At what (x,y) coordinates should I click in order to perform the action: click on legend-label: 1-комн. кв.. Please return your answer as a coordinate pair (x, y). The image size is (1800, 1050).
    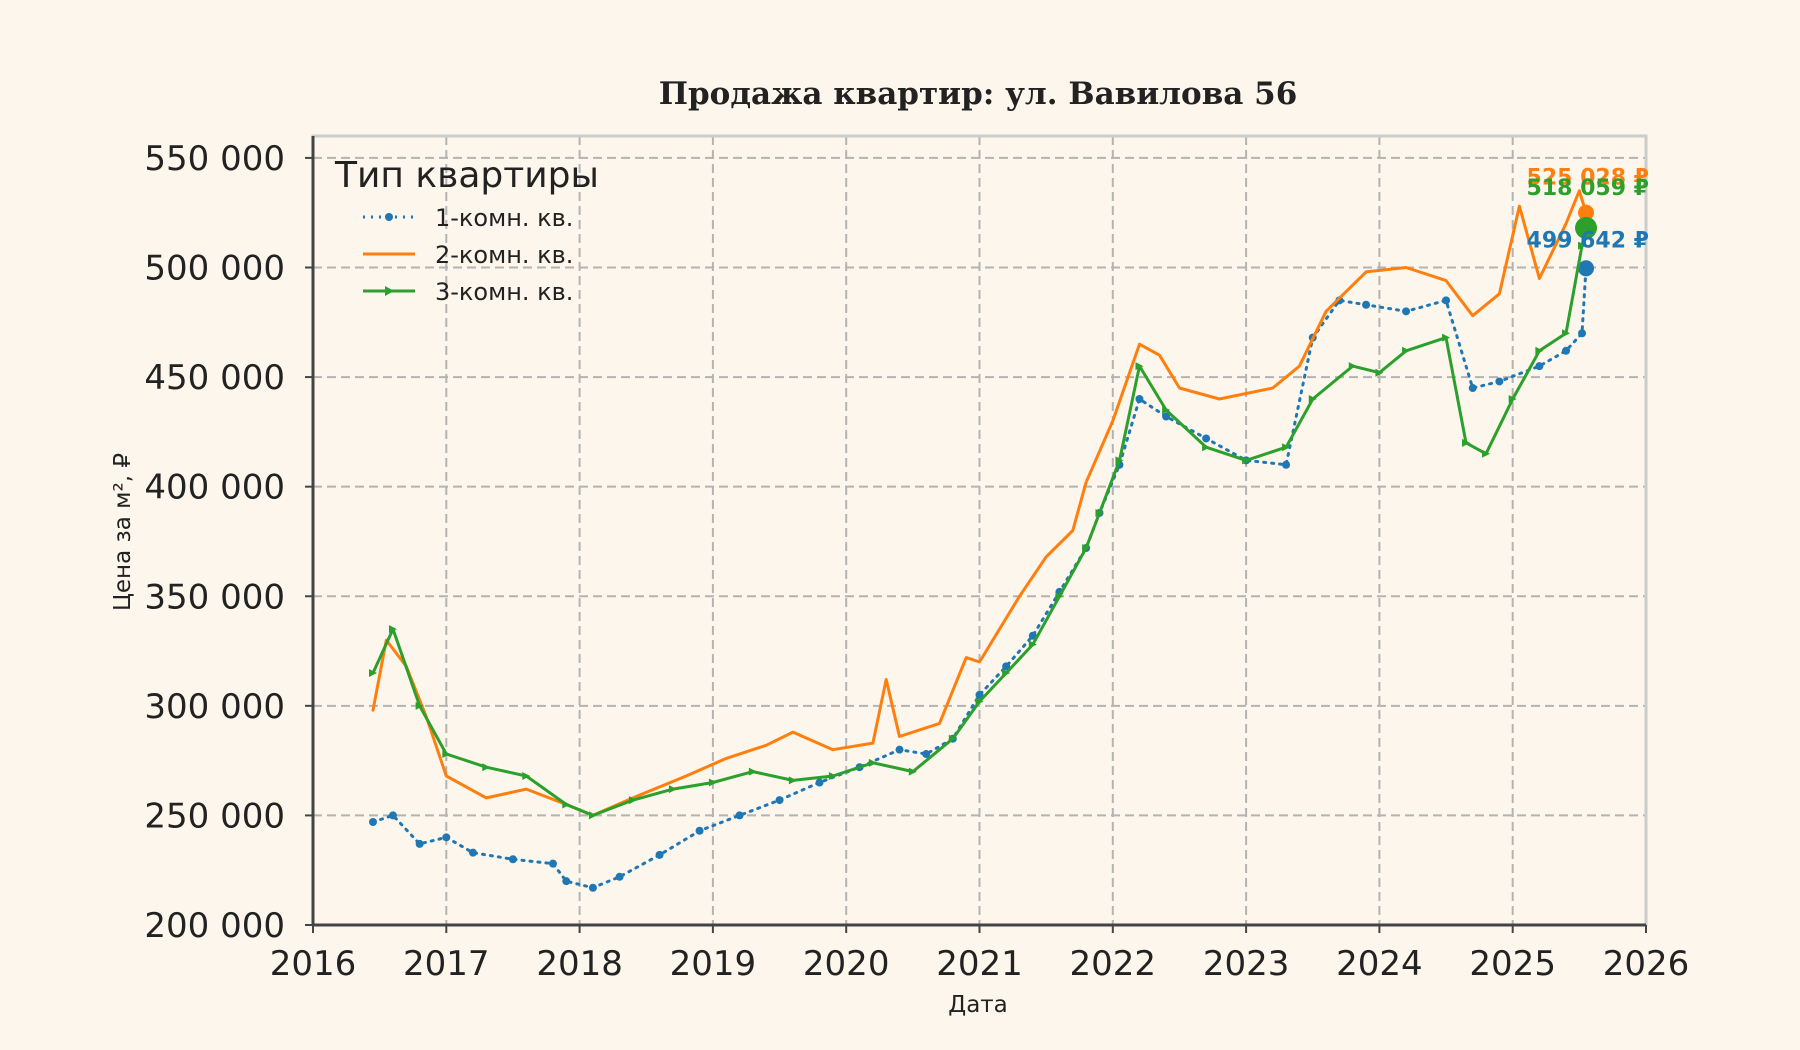
    Looking at the image, I should click on (504, 218).